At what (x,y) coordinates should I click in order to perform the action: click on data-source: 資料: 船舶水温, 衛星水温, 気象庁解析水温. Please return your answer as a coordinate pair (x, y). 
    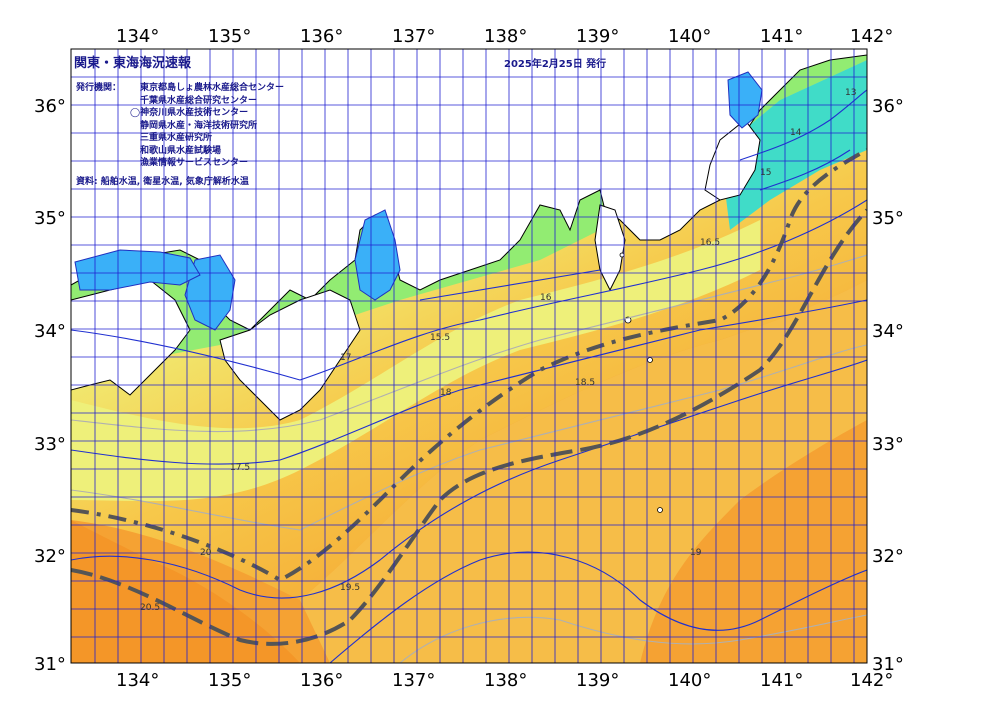
    Looking at the image, I should click on (162, 182).